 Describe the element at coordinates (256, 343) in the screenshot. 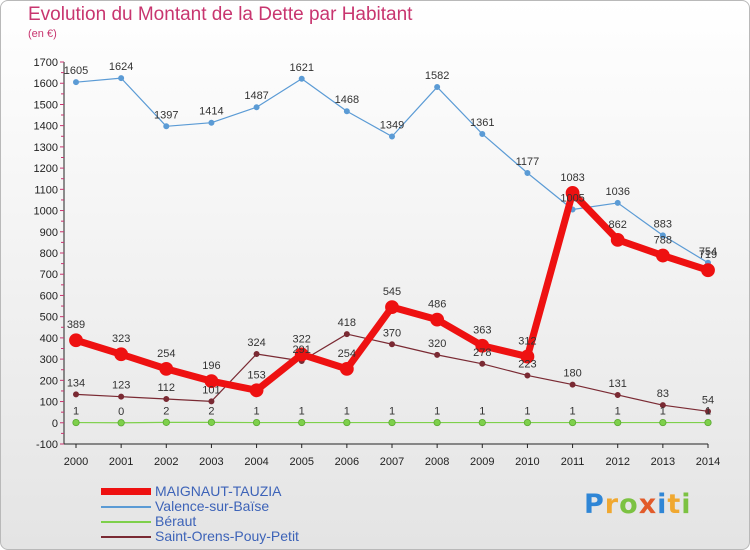

I see `data-label: 324` at that location.